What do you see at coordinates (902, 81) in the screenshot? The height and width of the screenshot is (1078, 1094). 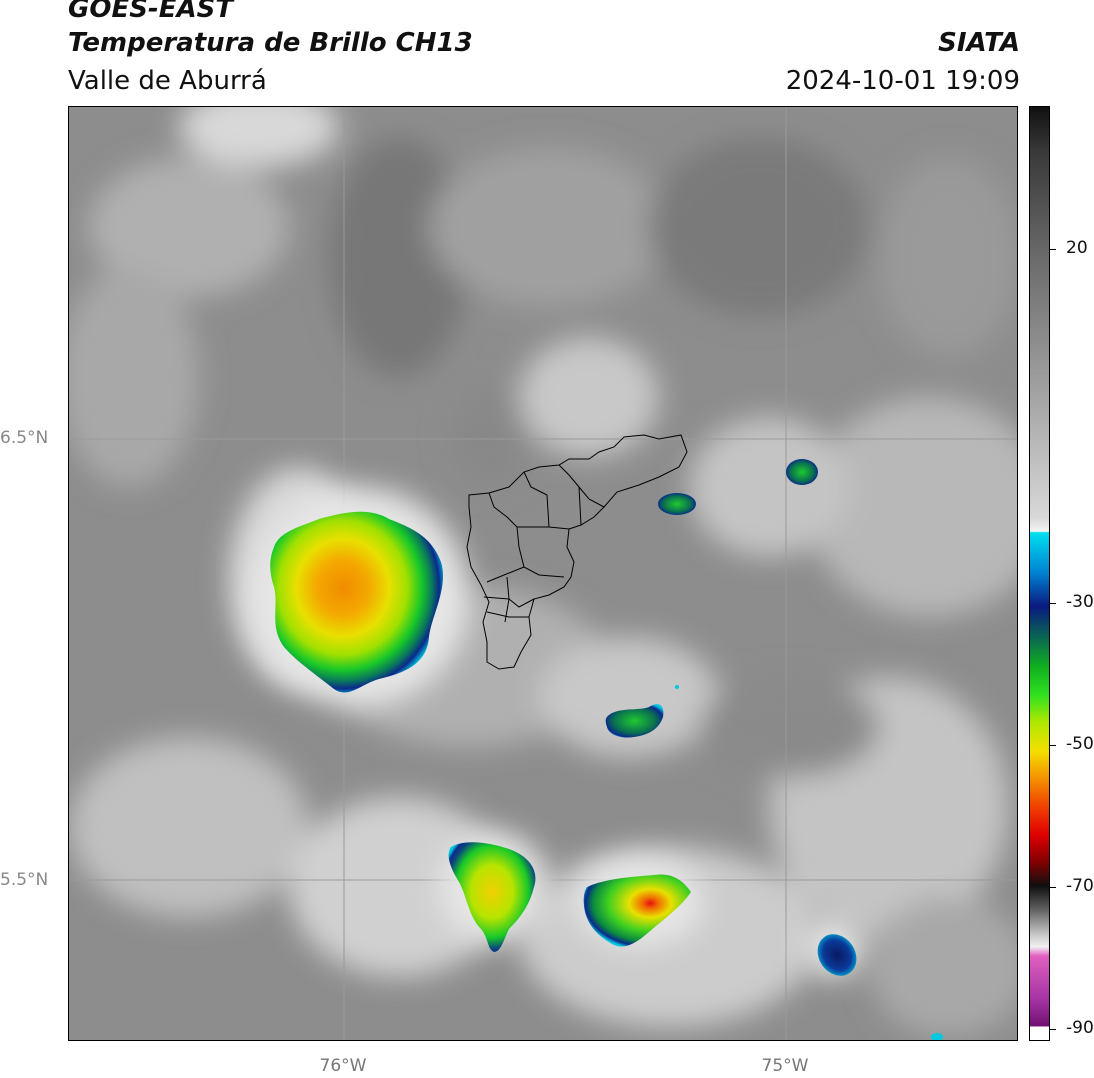 I see `timestamp-label: 2024-10-01 19:09` at bounding box center [902, 81].